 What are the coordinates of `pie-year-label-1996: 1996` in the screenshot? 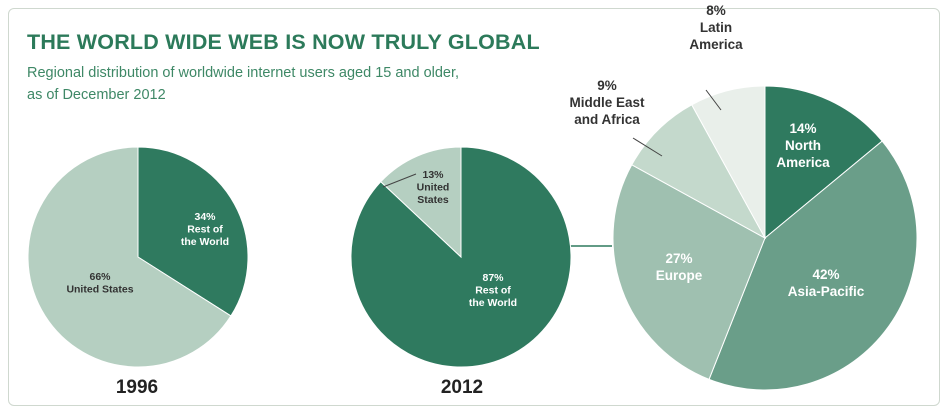 It's located at (137, 387).